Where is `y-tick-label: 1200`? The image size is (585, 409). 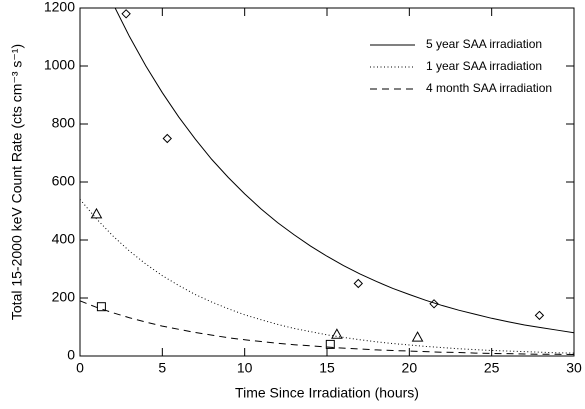
y-tick-label: 1200 is located at coordinates (59, 7).